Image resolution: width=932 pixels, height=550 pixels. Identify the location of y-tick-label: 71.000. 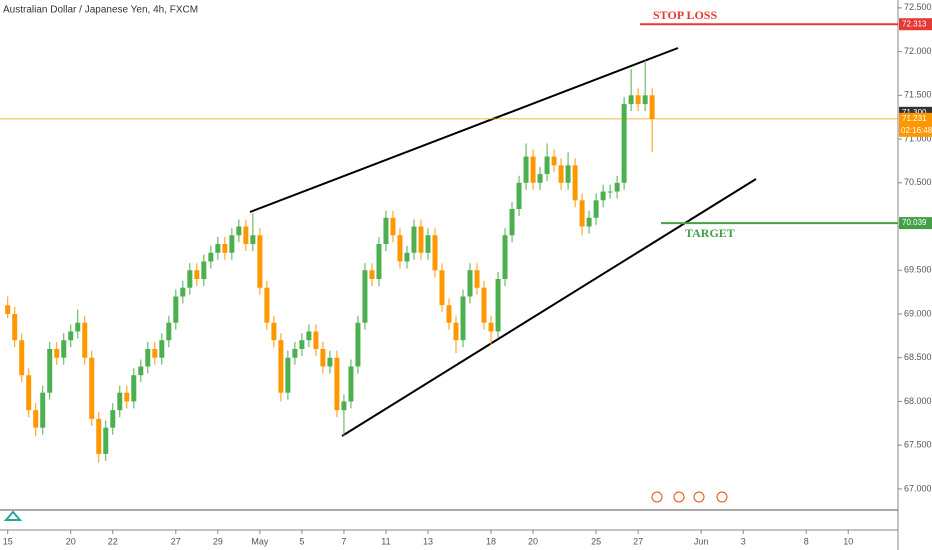
(918, 138).